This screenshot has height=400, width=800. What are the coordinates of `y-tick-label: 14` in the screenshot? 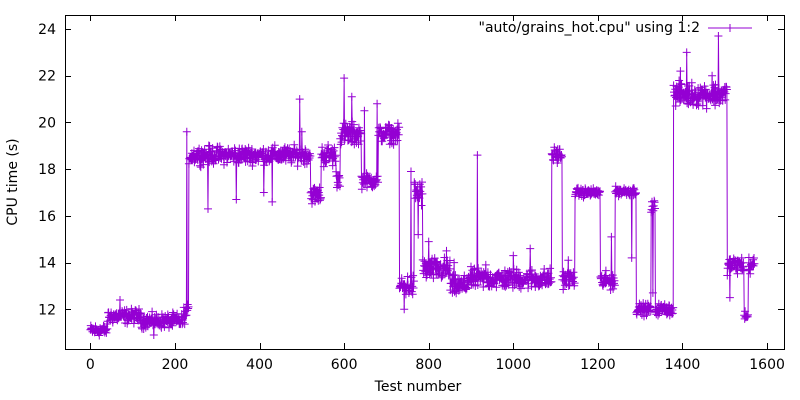 It's located at (47, 264).